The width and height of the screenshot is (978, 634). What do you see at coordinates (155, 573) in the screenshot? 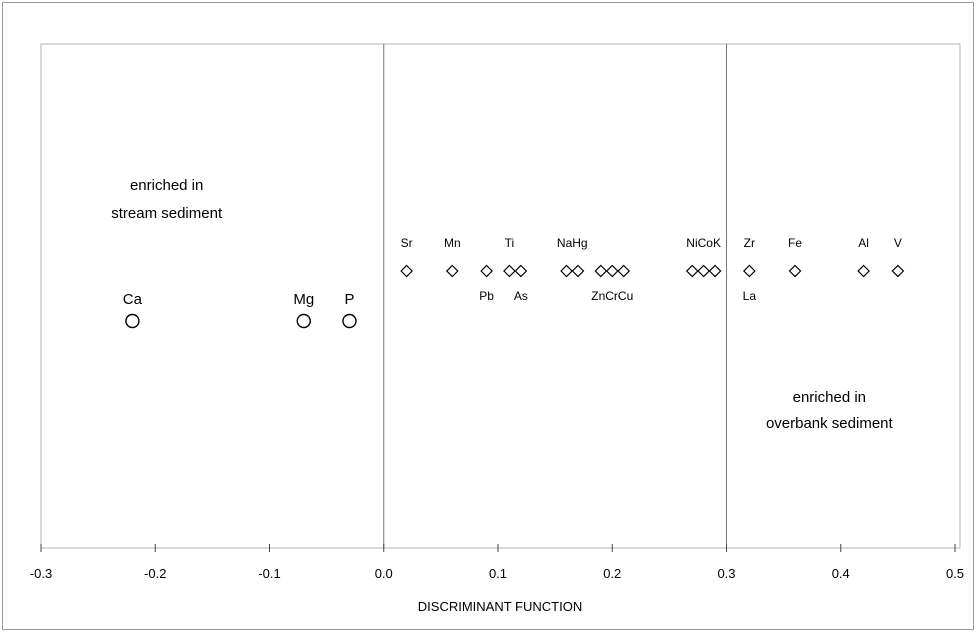
I see `x-tick-label: -0.2` at bounding box center [155, 573].